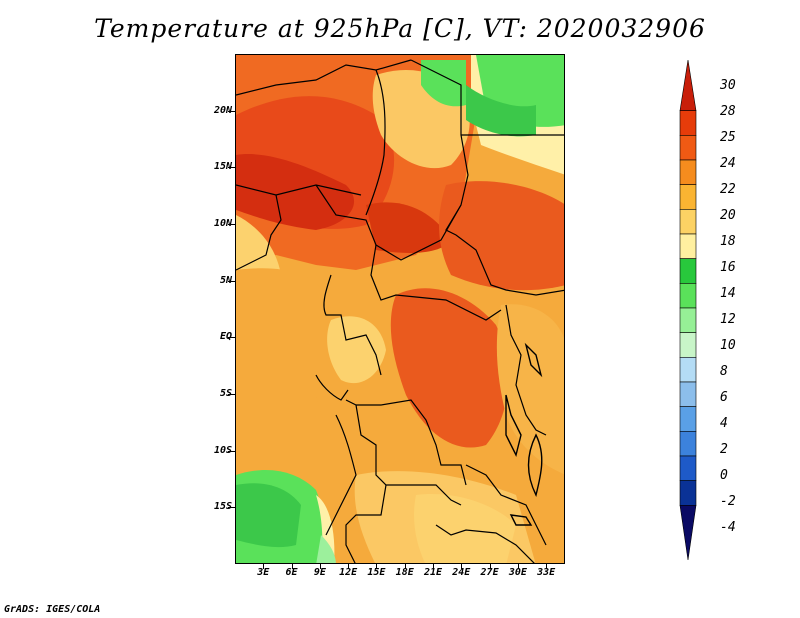 The width and height of the screenshot is (800, 618). Describe the element at coordinates (524, 434) in the screenshot. I see `lakes` at that location.